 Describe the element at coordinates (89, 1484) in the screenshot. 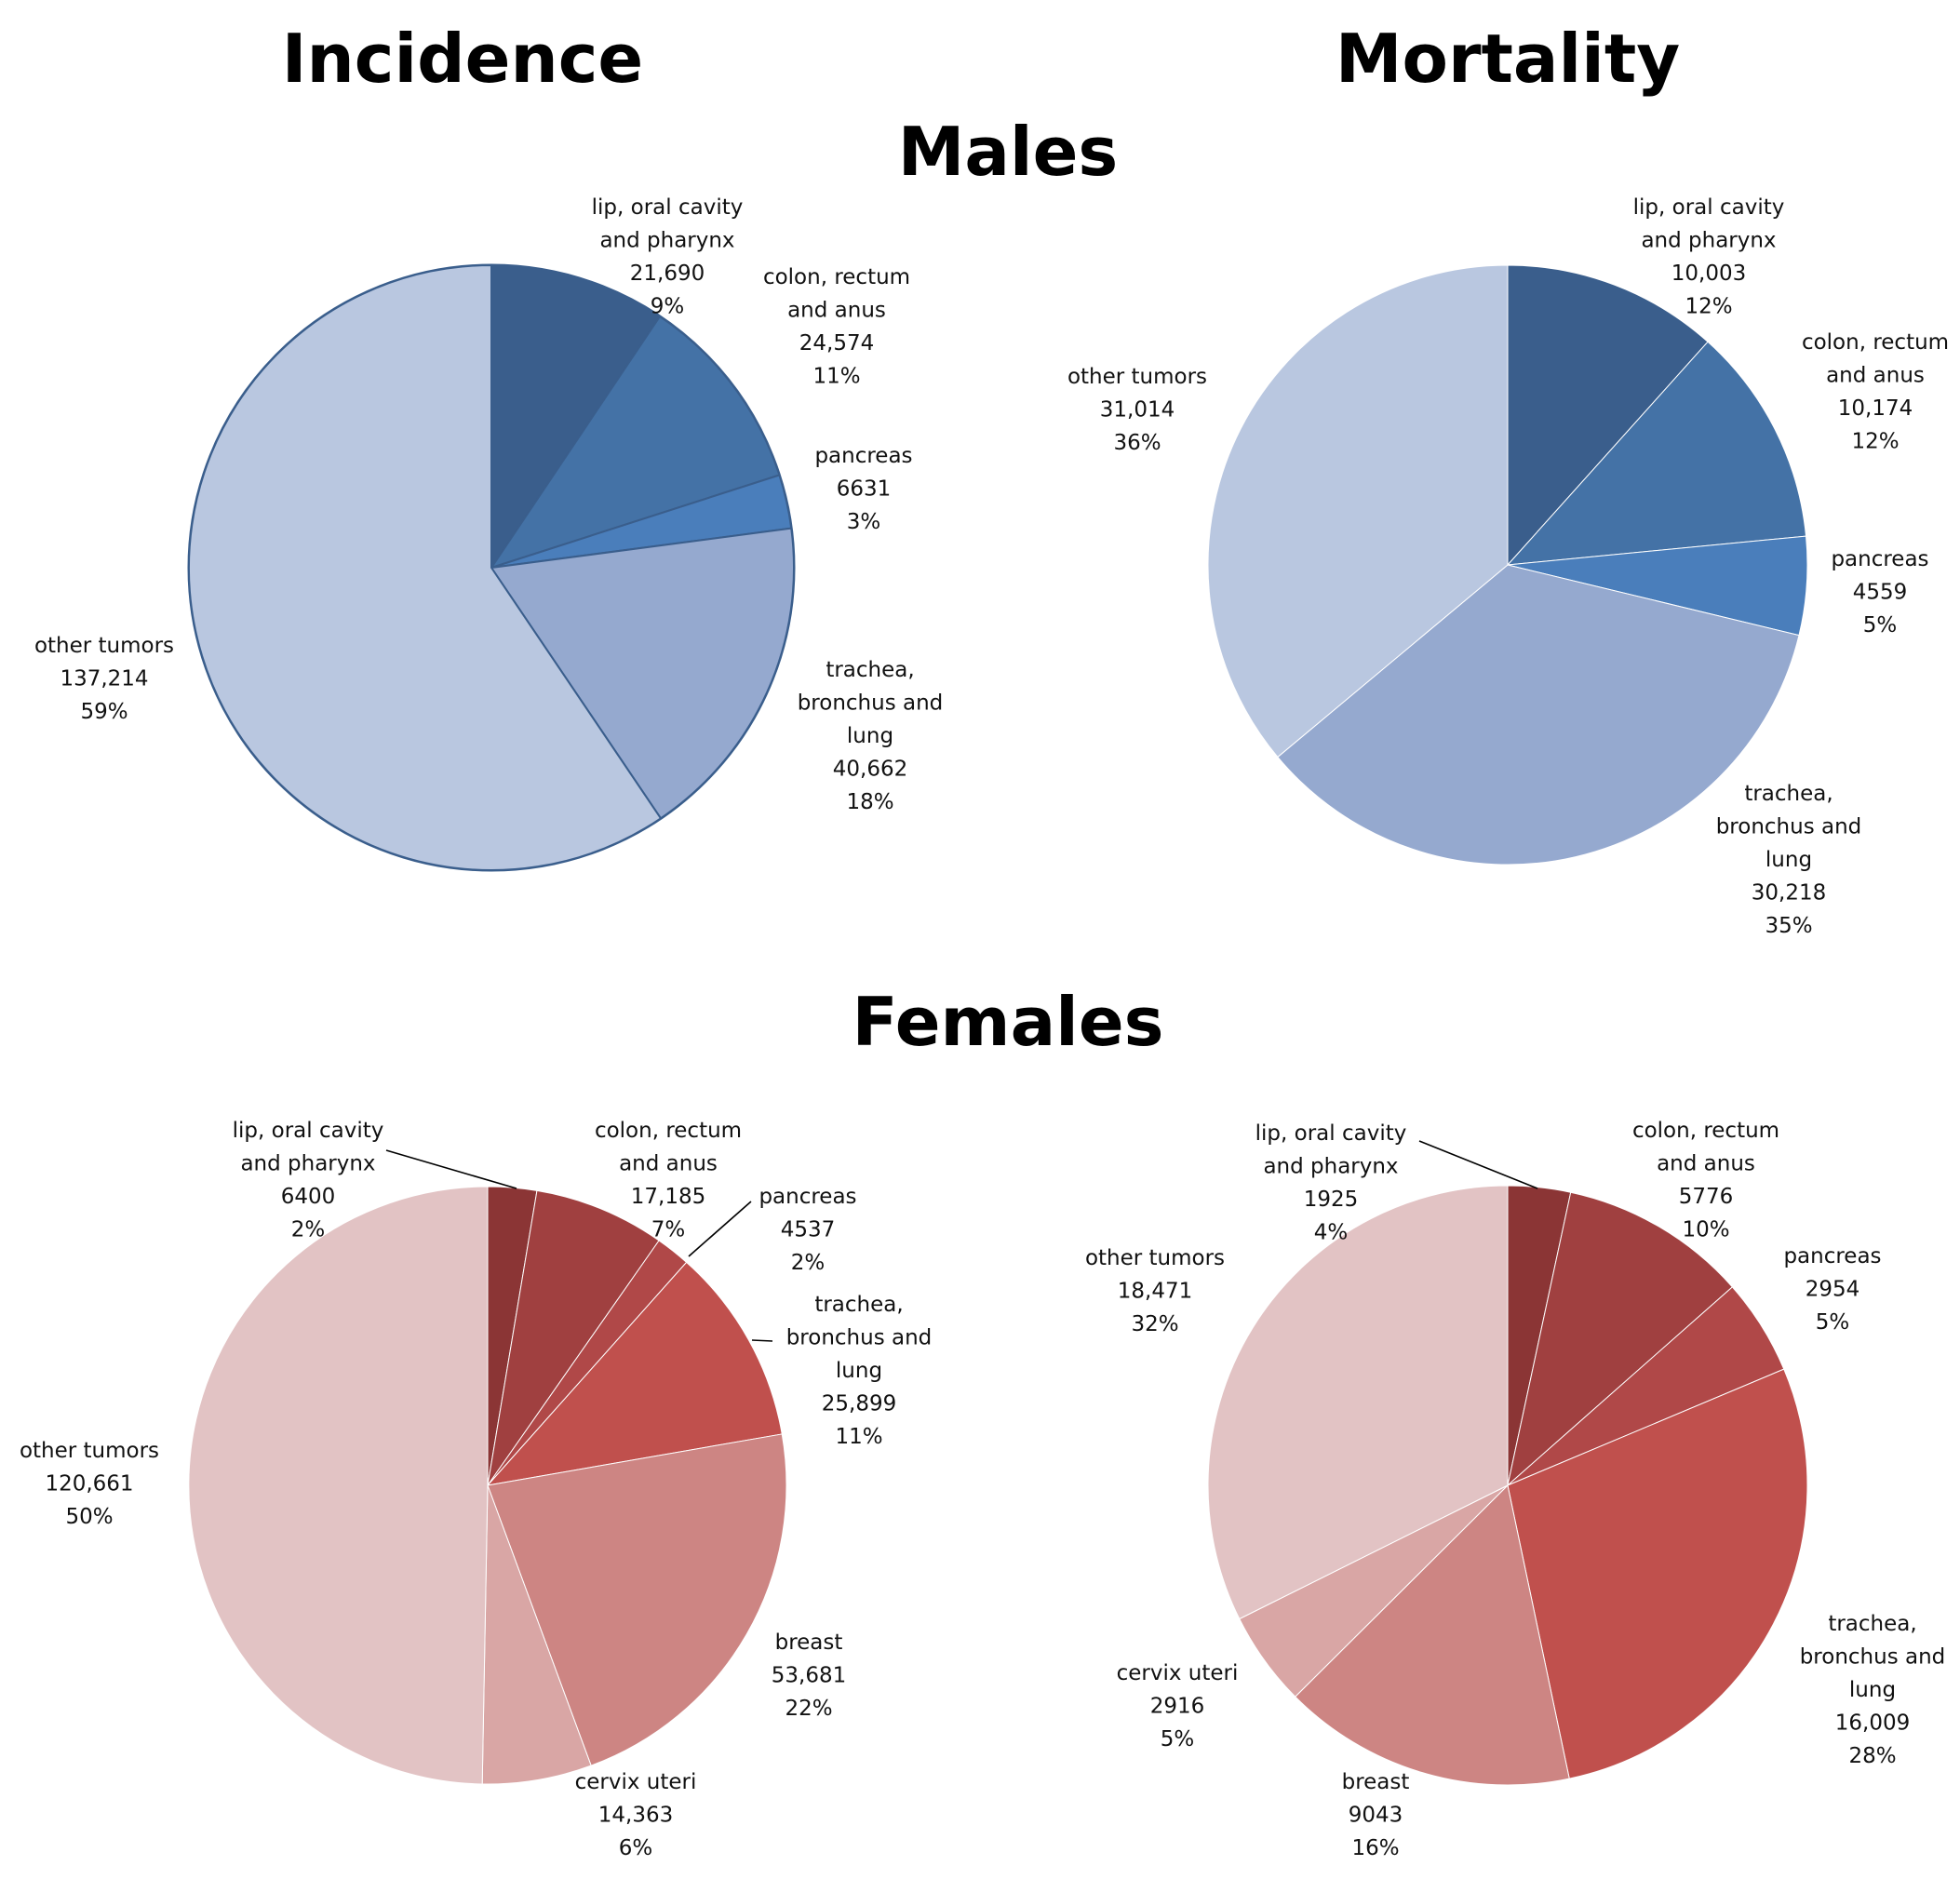

I see `data-label-other-tumors: other tumors 120,661 50%` at that location.